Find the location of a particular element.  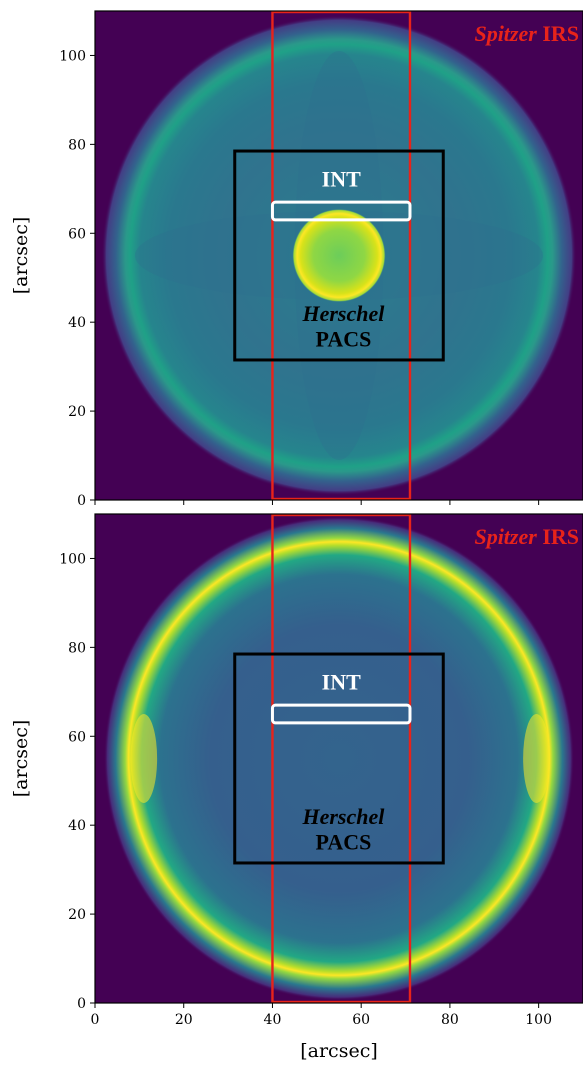

x-tick-label: 100 is located at coordinates (538, 1020).